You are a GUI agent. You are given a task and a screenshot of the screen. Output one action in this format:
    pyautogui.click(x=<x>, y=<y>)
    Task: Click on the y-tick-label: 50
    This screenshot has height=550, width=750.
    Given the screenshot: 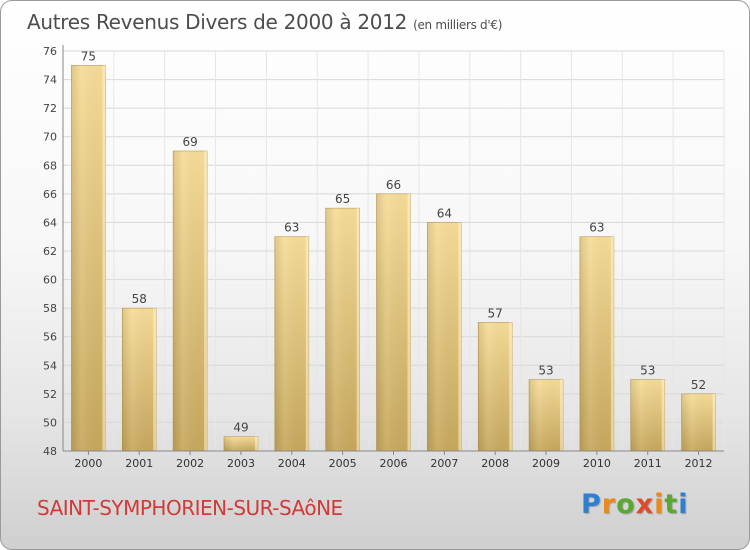 What is the action you would take?
    pyautogui.click(x=50, y=422)
    